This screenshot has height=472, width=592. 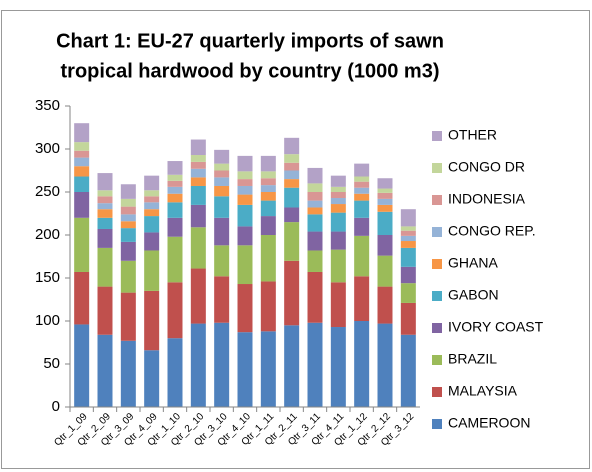 I want to click on chart-title: tropical hardwood by country (1000 m3), so click(x=250, y=71).